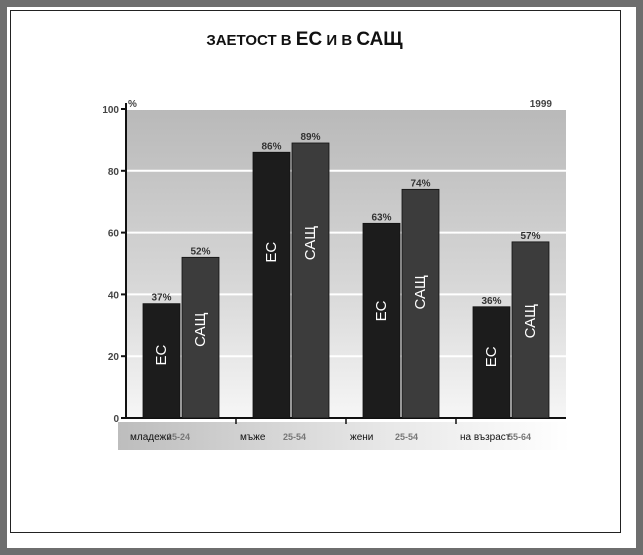 The width and height of the screenshot is (643, 555). Describe the element at coordinates (114, 234) in the screenshot. I see `y-tick-label: 60` at that location.